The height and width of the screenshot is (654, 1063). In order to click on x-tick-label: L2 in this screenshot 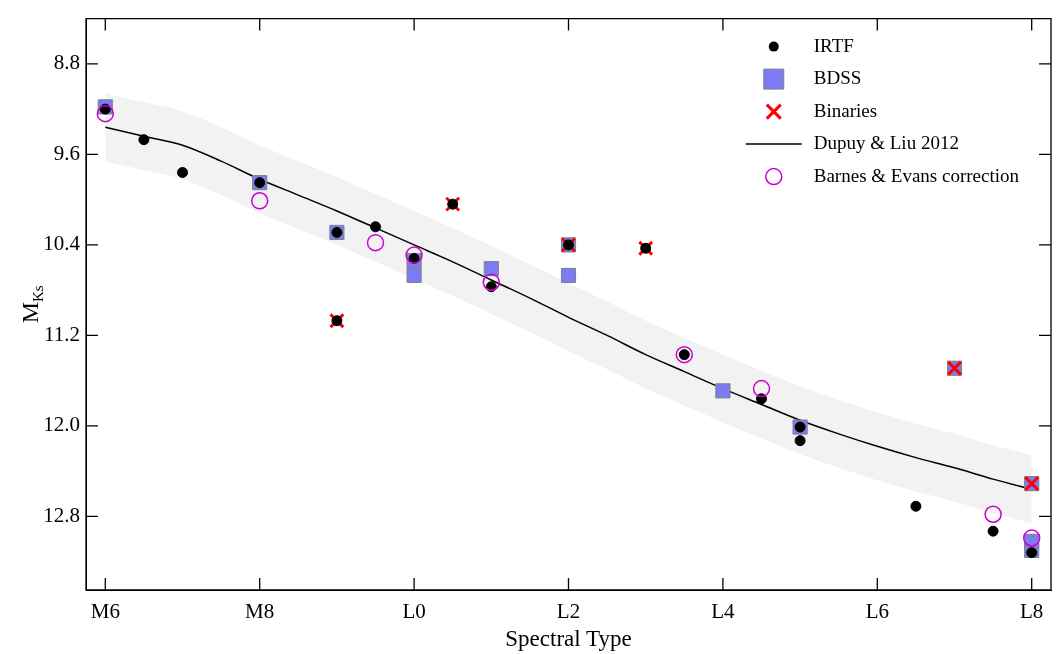, I will do `click(568, 611)`.